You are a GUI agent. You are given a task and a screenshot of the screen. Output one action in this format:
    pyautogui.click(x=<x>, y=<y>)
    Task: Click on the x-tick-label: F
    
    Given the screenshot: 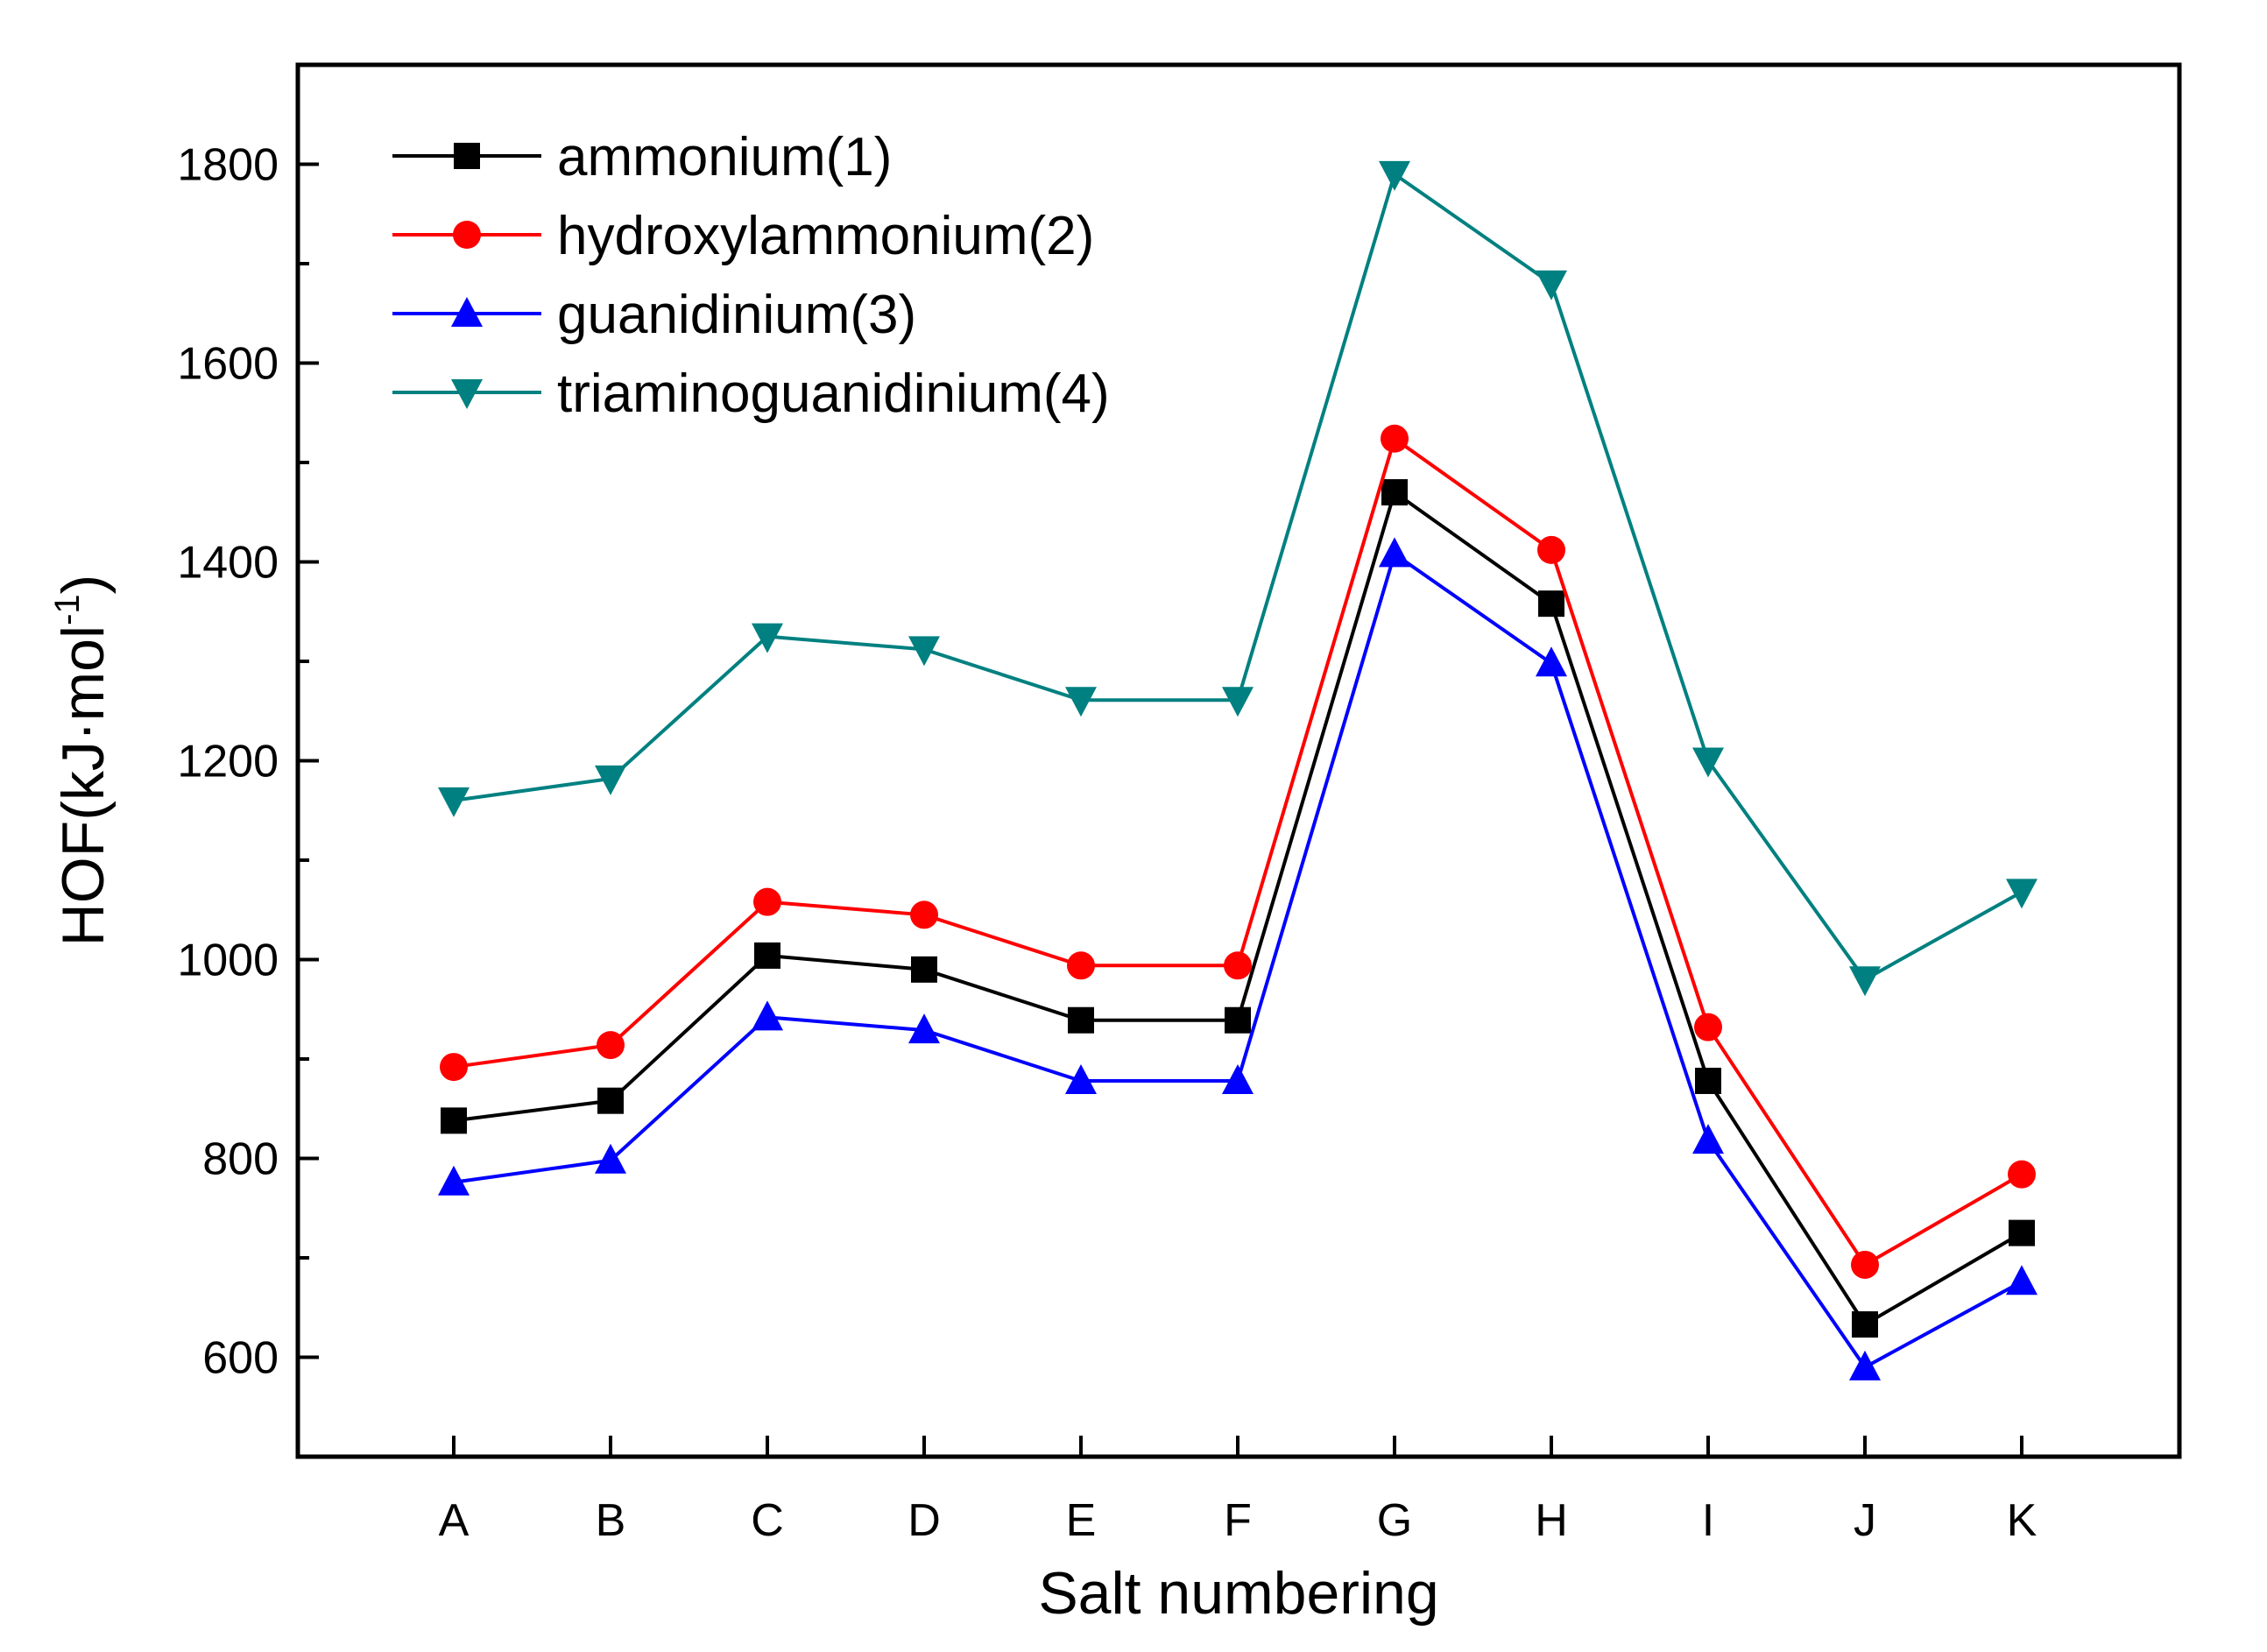 What is the action you would take?
    pyautogui.click(x=1238, y=1520)
    